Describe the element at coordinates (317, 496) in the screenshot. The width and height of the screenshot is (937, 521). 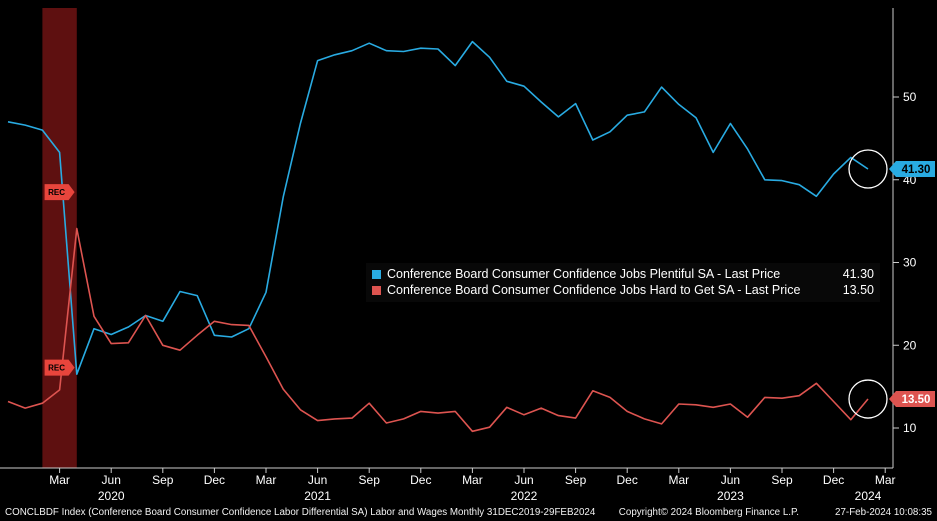
I see `x-year-label: 2021` at that location.